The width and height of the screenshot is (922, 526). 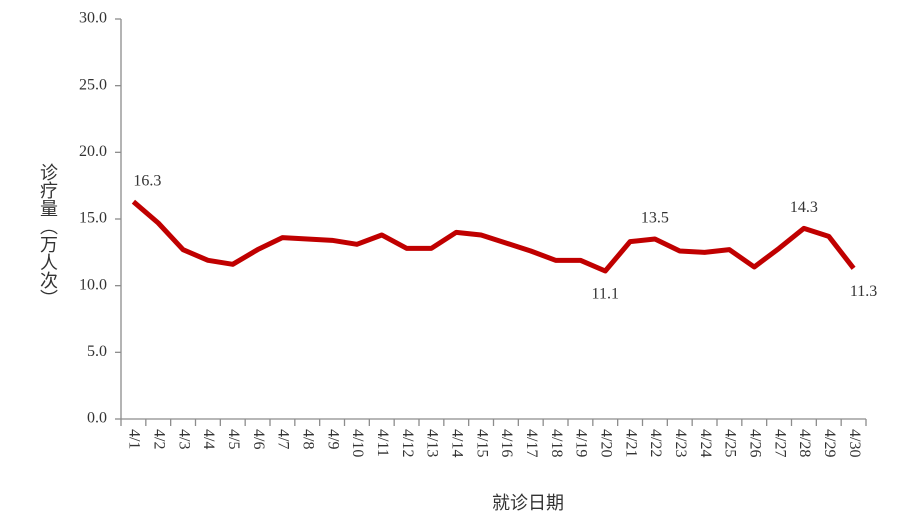 I want to click on line, so click(x=493, y=236).